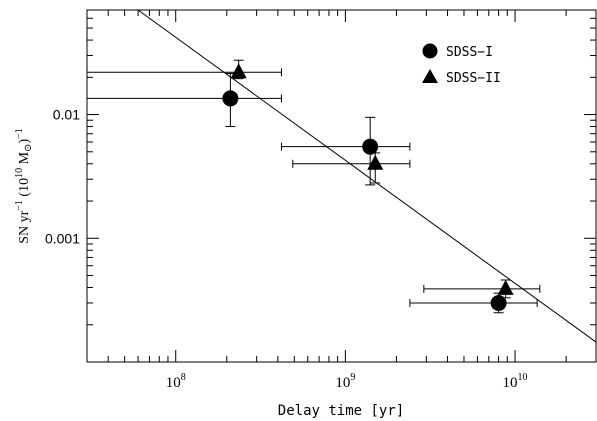 Image resolution: width=597 pixels, height=421 pixels. Describe the element at coordinates (469, 52) in the screenshot. I see `legend-label-sdss1: SDSS−I` at that location.